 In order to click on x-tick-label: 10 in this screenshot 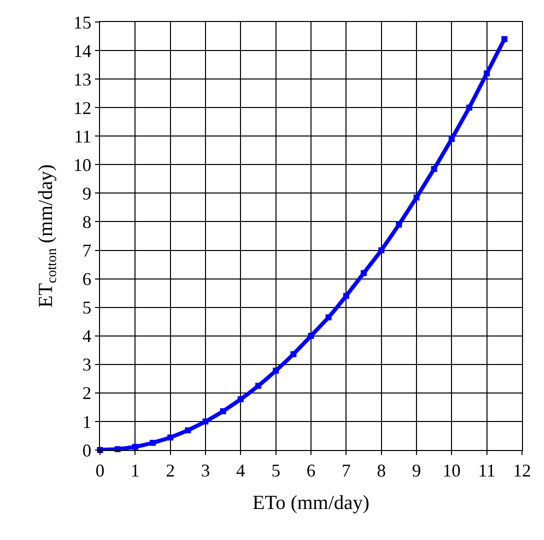, I will do `click(451, 470)`.